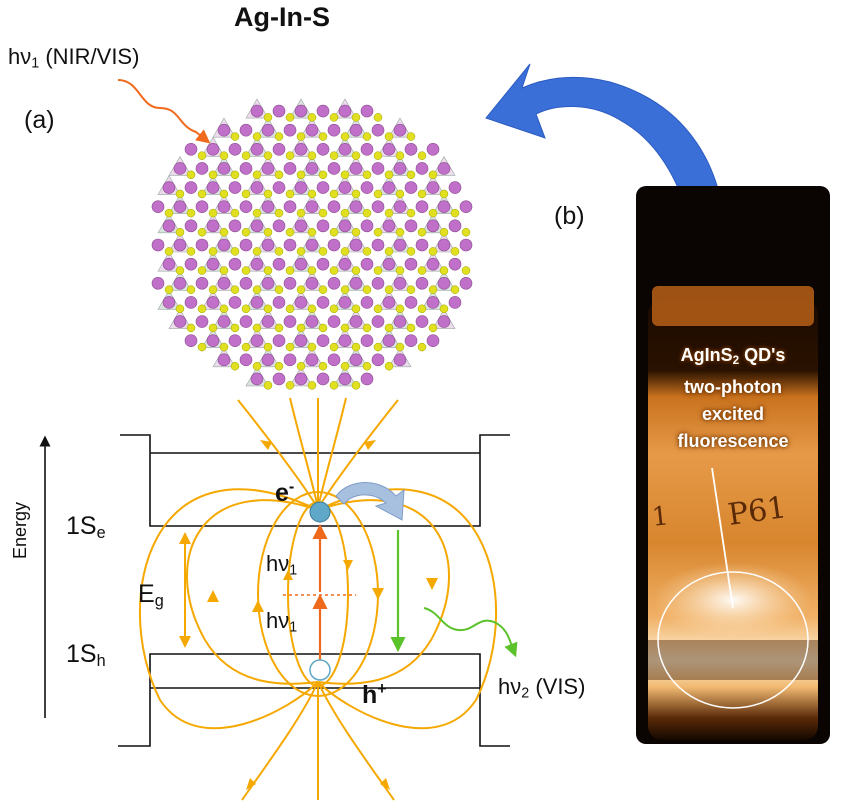 The height and width of the screenshot is (803, 848). Describe the element at coordinates (470, 632) in the screenshot. I see `emitted-photon-wave` at that location.